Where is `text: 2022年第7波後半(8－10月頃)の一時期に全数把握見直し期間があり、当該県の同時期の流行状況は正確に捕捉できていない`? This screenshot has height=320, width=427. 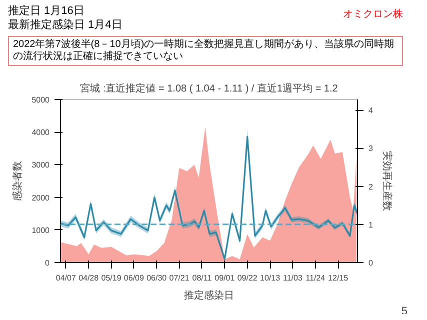 text: 2022年第7波後半(8－10月頃)の一時期に全数把握見直し期間があり、当該県の同時期の流行状況は正確に捕捉できていない is located at coordinates (205, 51).